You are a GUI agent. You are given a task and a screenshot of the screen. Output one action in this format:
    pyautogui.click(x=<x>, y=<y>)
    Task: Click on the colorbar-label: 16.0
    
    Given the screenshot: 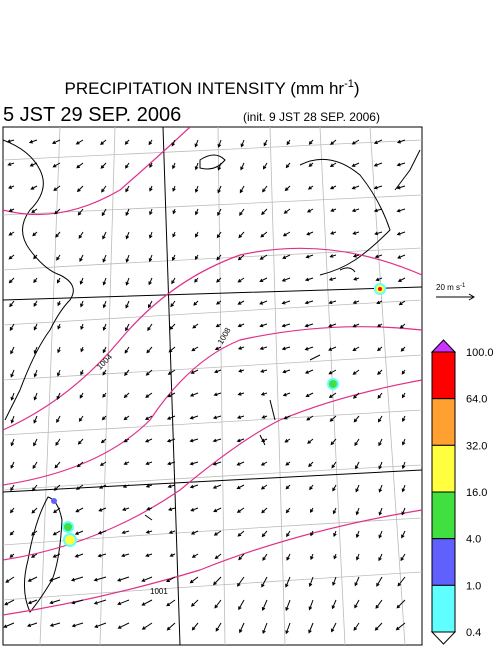 What is the action you would take?
    pyautogui.click(x=476, y=493)
    